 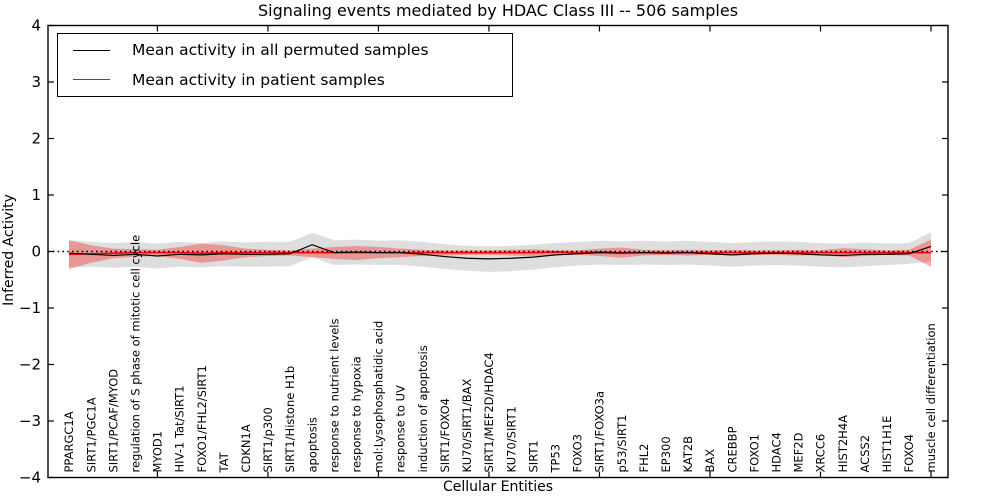 What do you see at coordinates (931, 397) in the screenshot?
I see `x-category-label: muscle cell differentiation` at bounding box center [931, 397].